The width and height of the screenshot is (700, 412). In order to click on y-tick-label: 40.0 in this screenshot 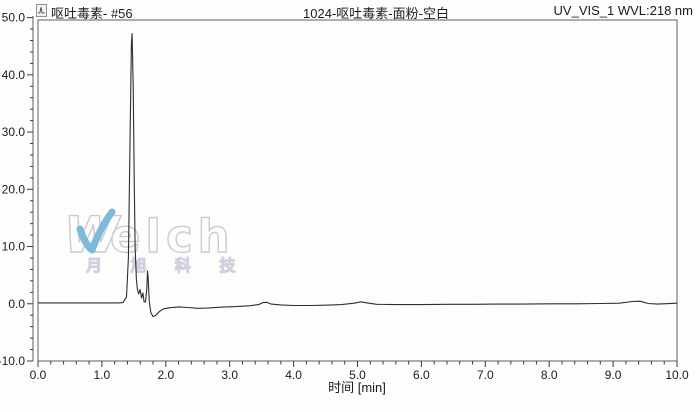, I will do `click(14, 75)`.